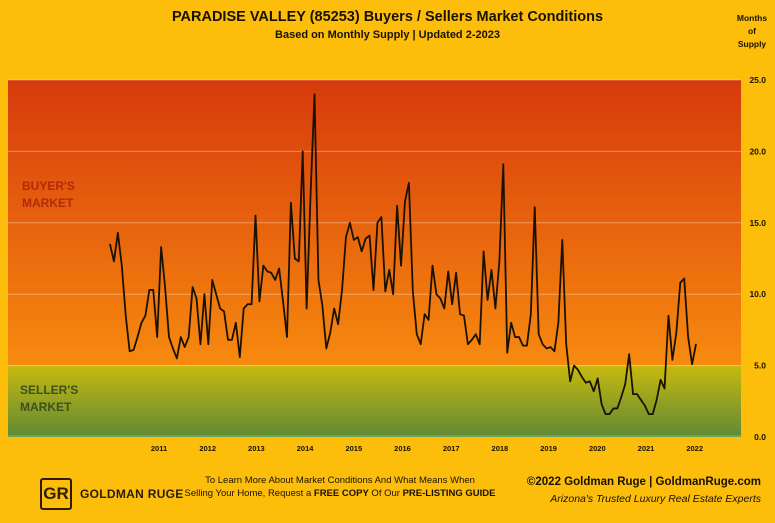 This screenshot has height=523, width=775. Describe the element at coordinates (49, 398) in the screenshot. I see `sellers-market-label: SELLER'S MARKET` at that location.